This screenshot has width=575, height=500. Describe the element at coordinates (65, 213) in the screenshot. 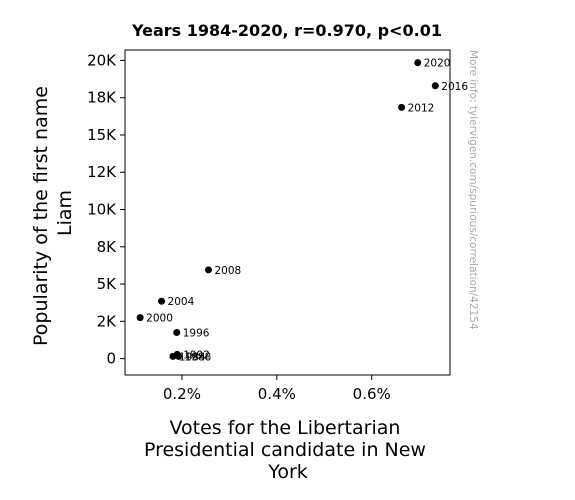

I see `y-axis-label-line-2: Liam` at that location.